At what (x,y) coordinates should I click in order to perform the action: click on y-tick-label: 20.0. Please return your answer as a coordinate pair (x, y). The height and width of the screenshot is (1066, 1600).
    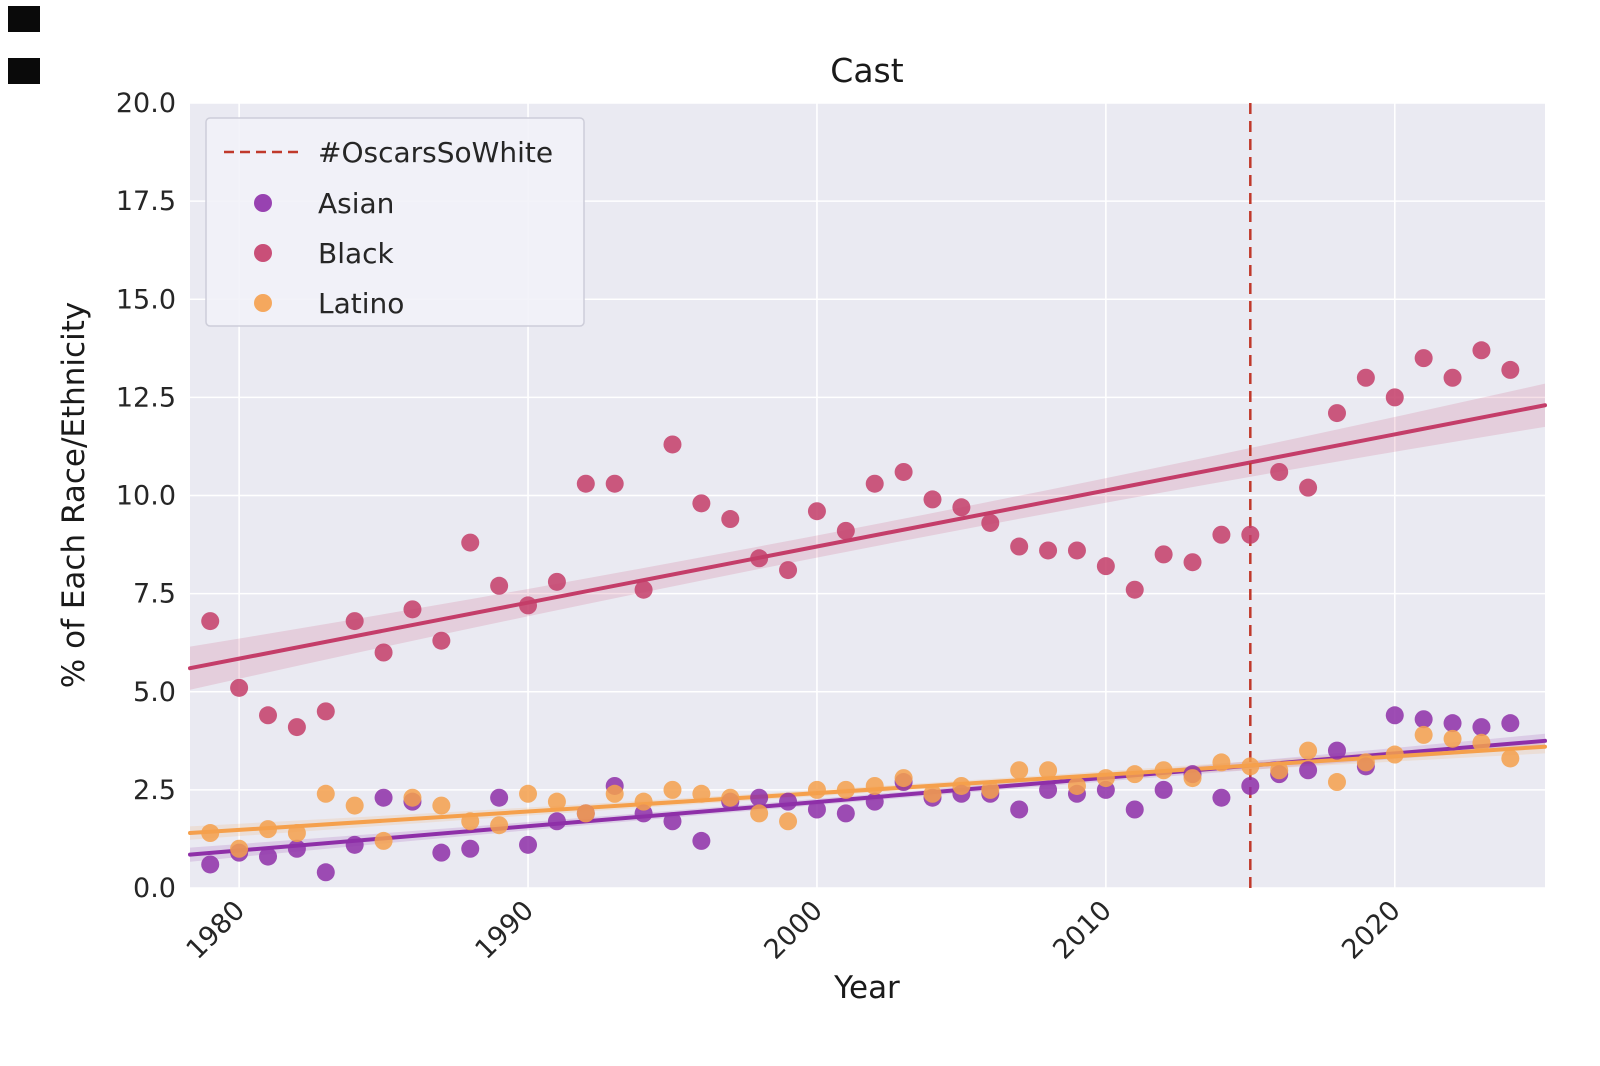
    Looking at the image, I should click on (146, 103).